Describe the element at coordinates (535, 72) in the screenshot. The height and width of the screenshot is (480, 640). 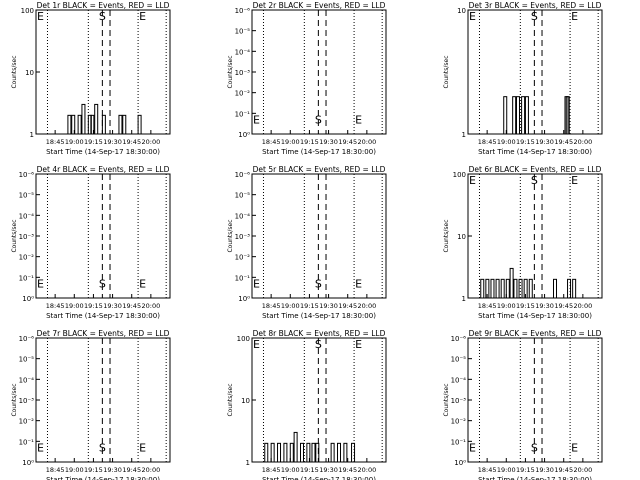
I see `plot-frame` at that location.